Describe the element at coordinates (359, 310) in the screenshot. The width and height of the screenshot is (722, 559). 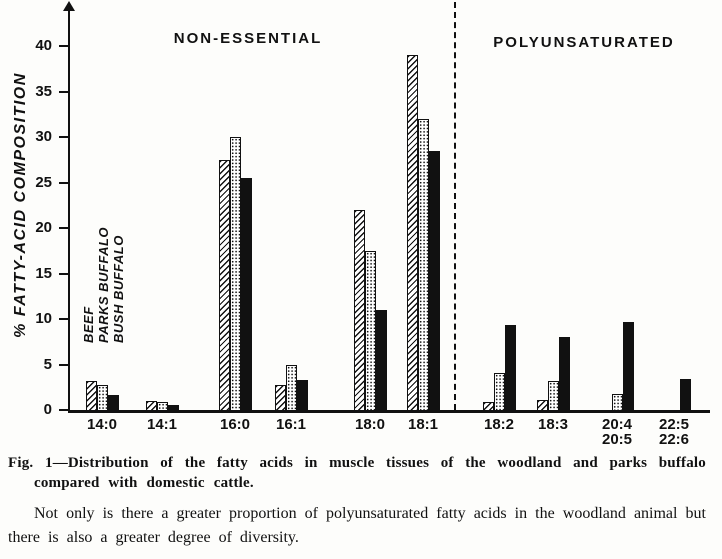
I see `bar-beef-18:0` at that location.